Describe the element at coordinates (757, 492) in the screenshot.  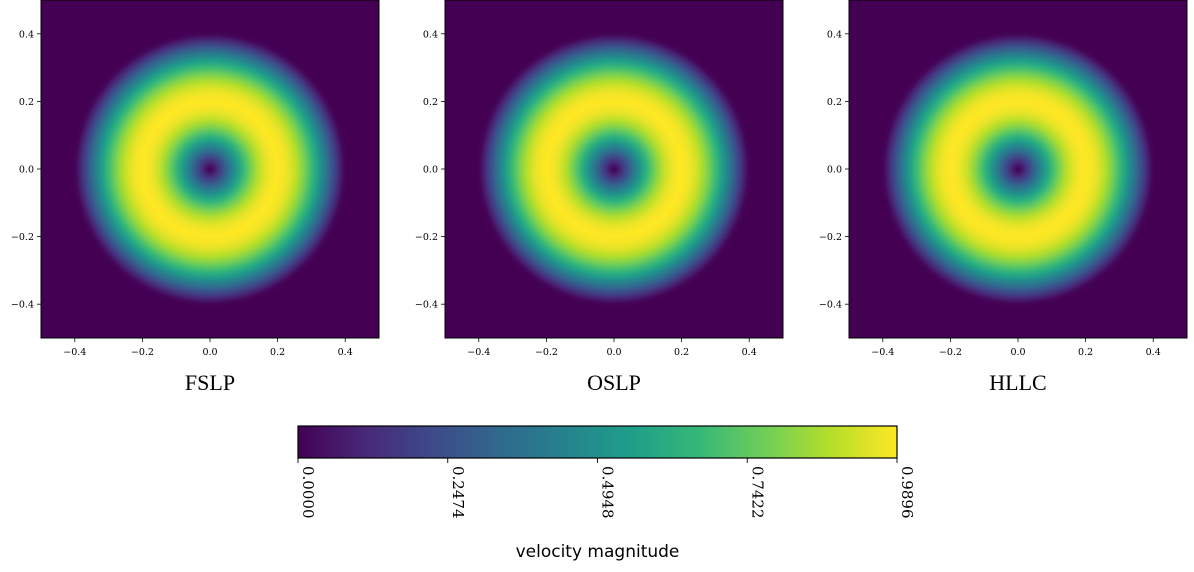
I see `colorbar-tick-label: 0.7422` at that location.